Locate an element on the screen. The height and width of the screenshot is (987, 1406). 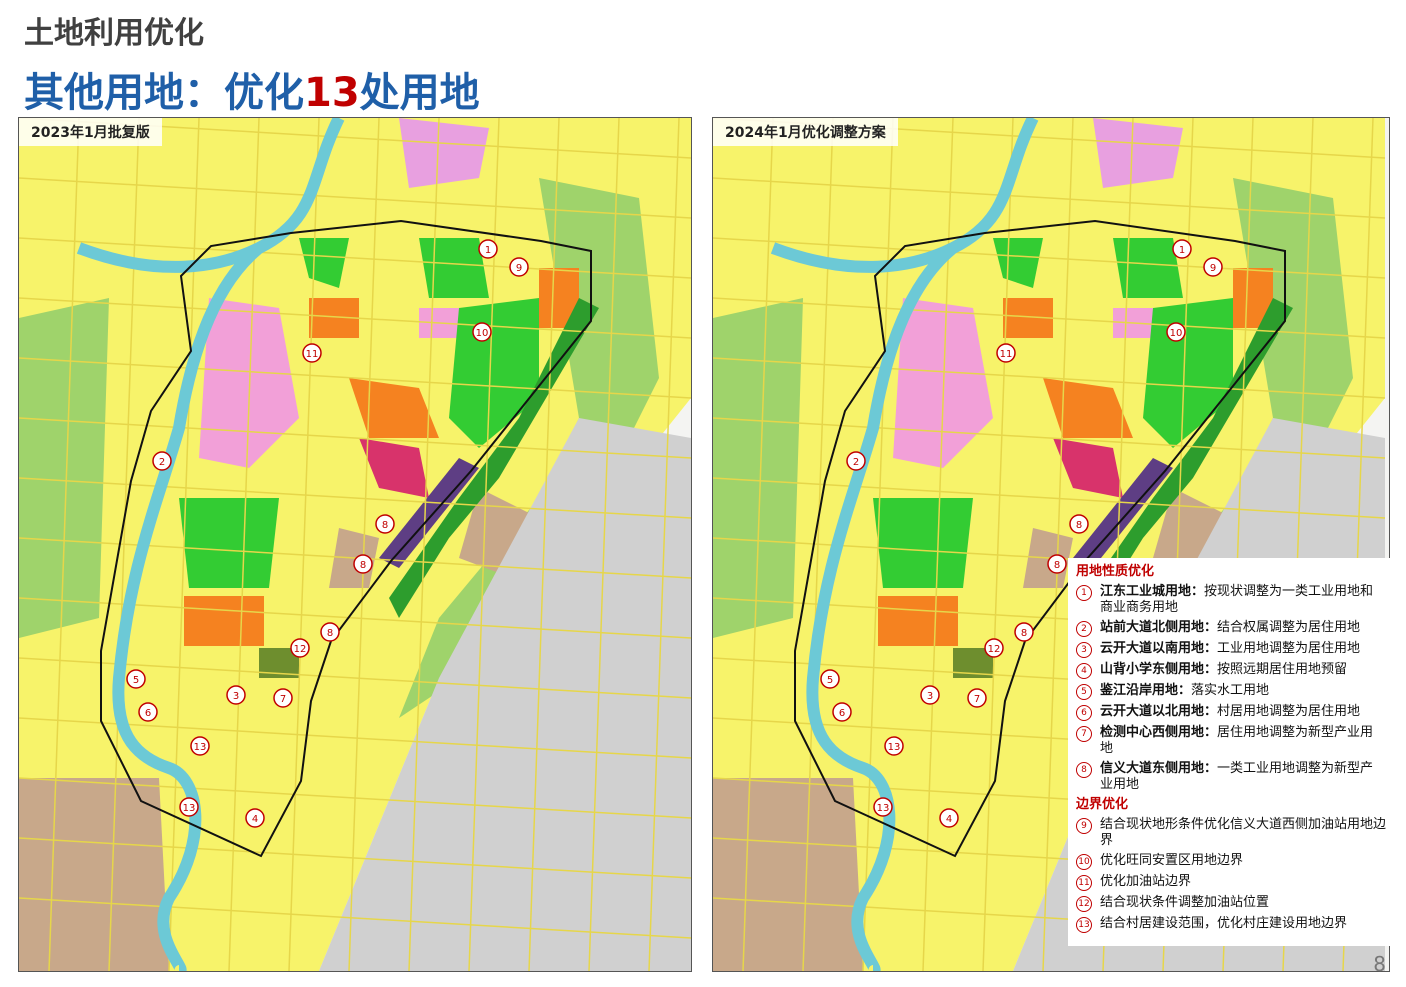
marker-label: 1 is located at coordinates (488, 250).